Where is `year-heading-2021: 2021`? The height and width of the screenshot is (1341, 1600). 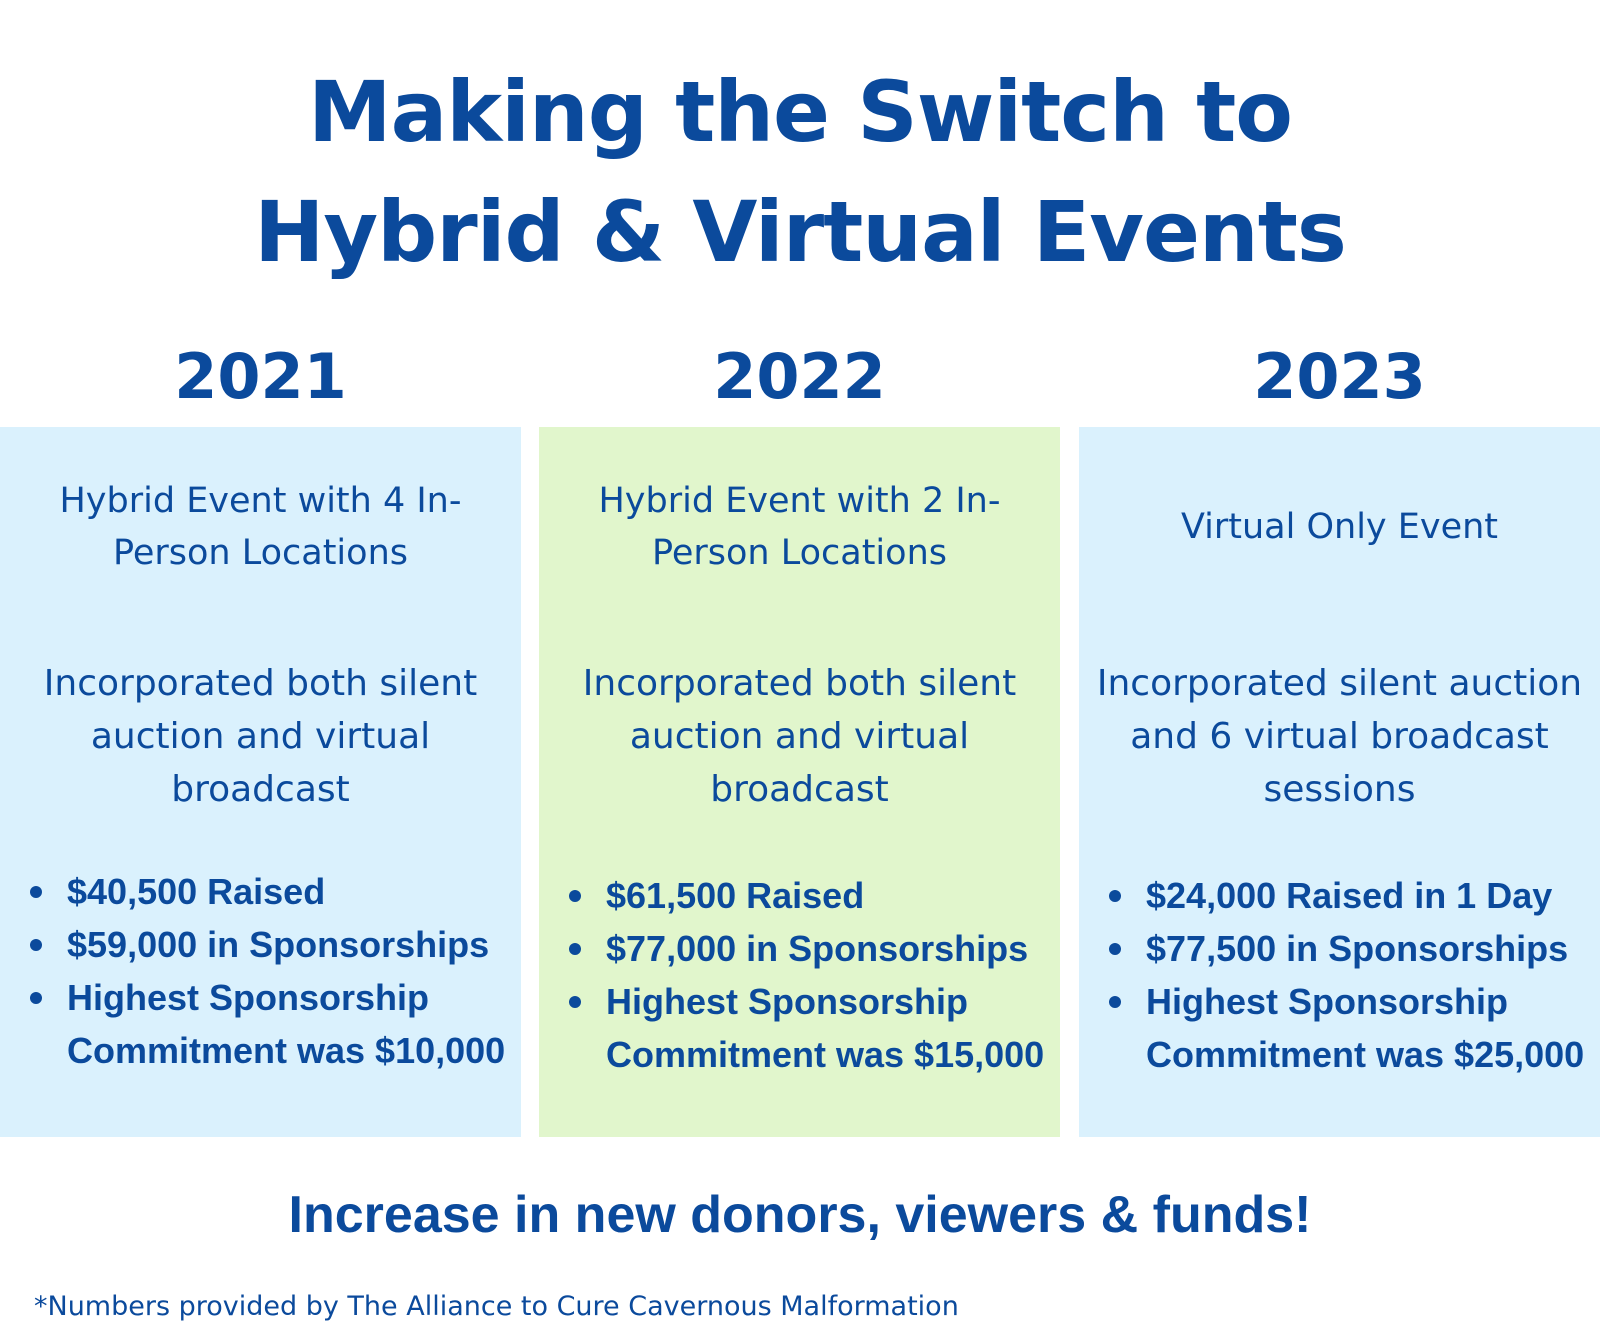 year-heading-2021: 2021 is located at coordinates (260, 376).